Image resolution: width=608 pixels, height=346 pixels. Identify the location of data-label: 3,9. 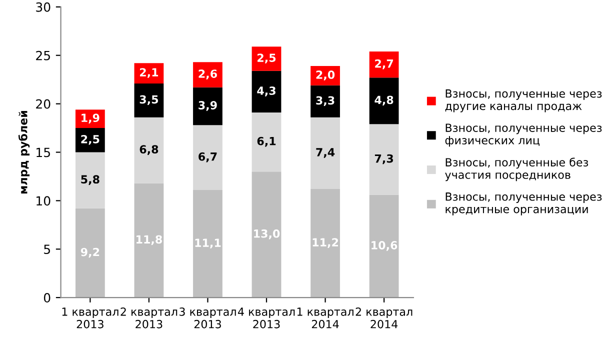
(207, 106).